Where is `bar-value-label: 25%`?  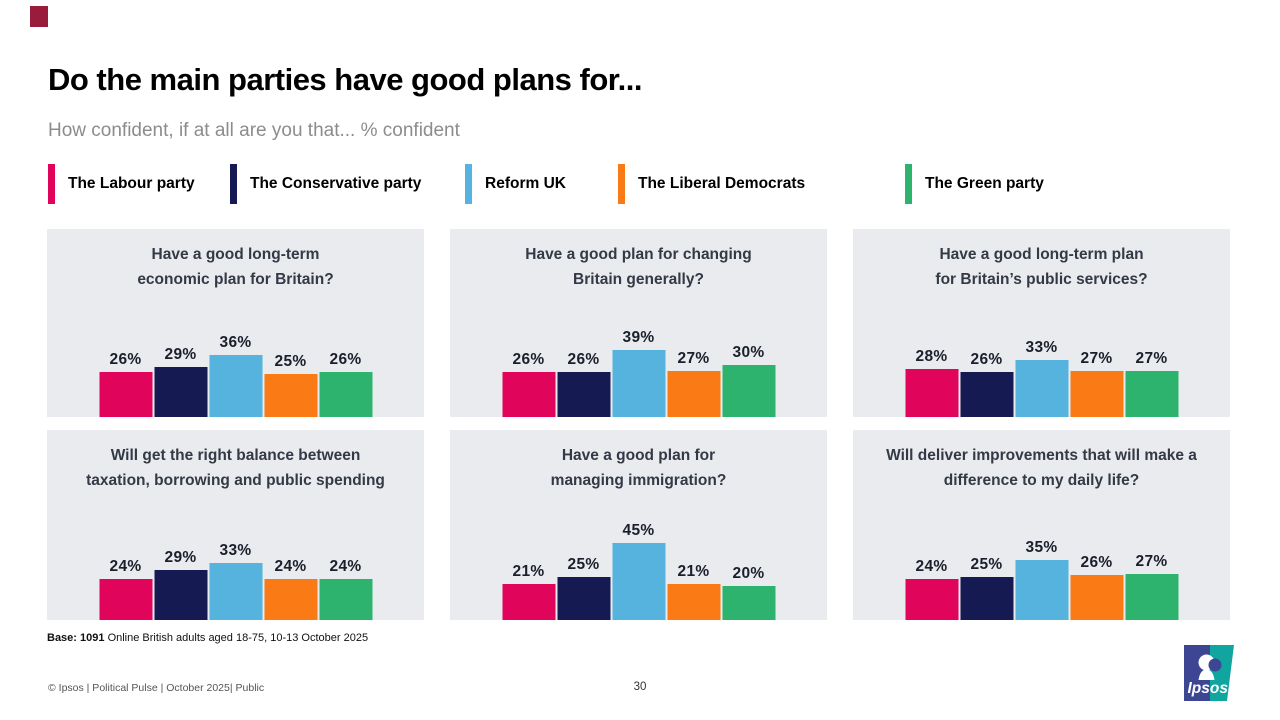 bar-value-label: 25% is located at coordinates (986, 564).